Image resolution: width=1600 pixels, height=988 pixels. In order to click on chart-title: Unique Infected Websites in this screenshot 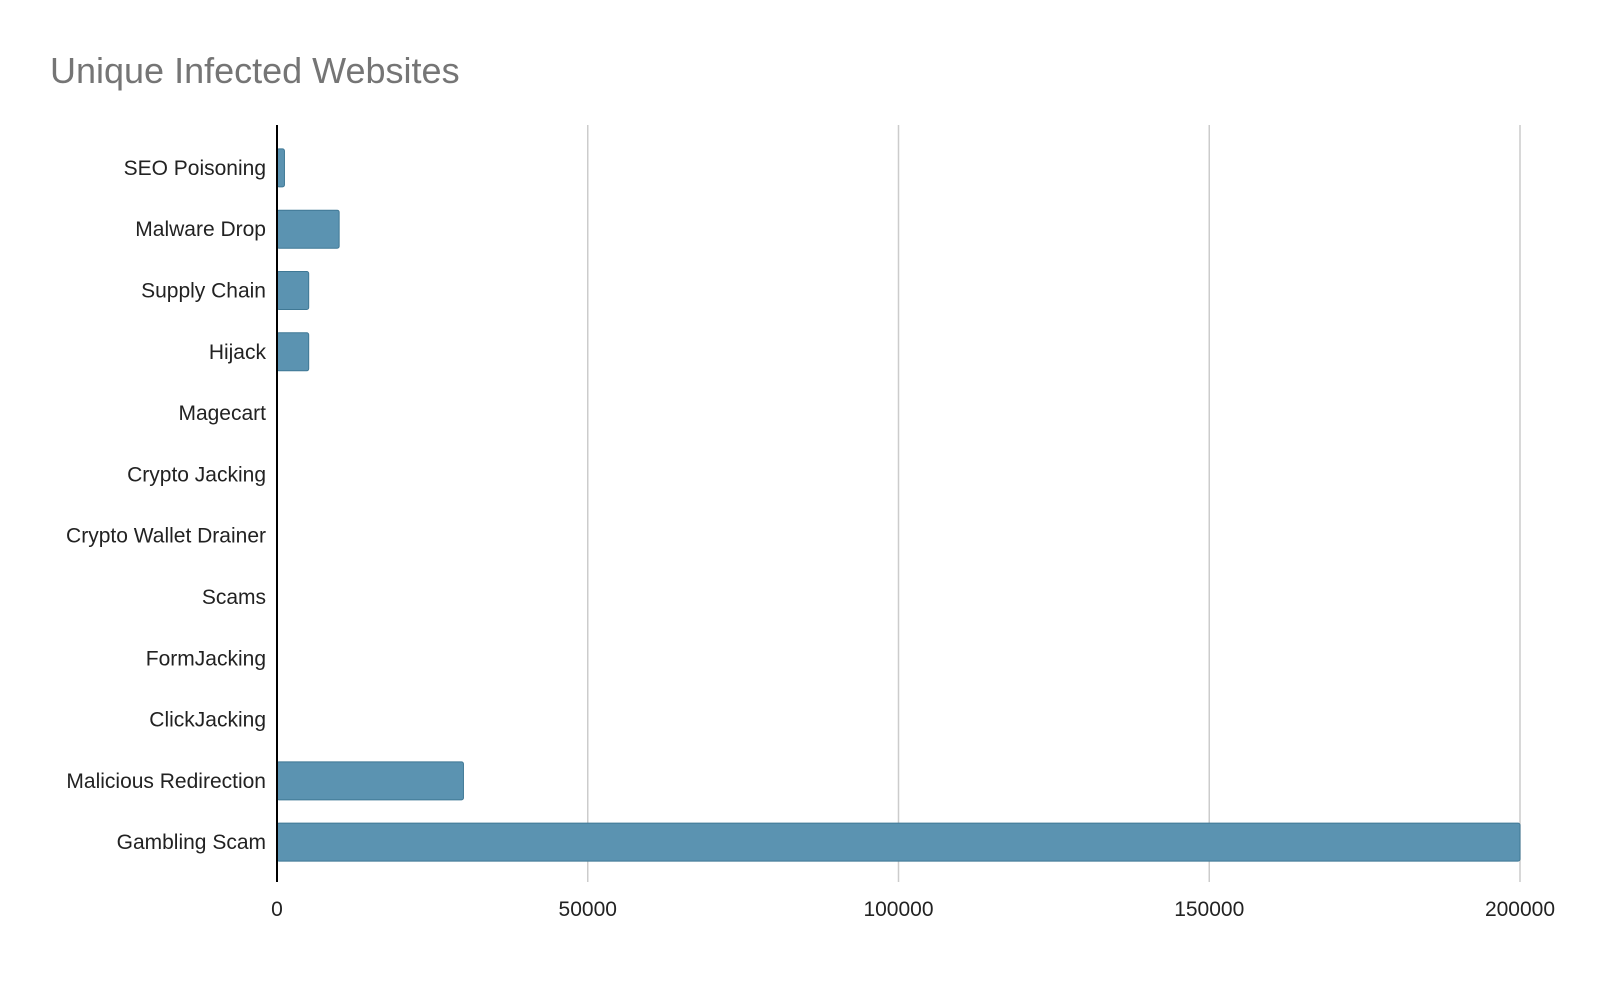, I will do `click(255, 70)`.